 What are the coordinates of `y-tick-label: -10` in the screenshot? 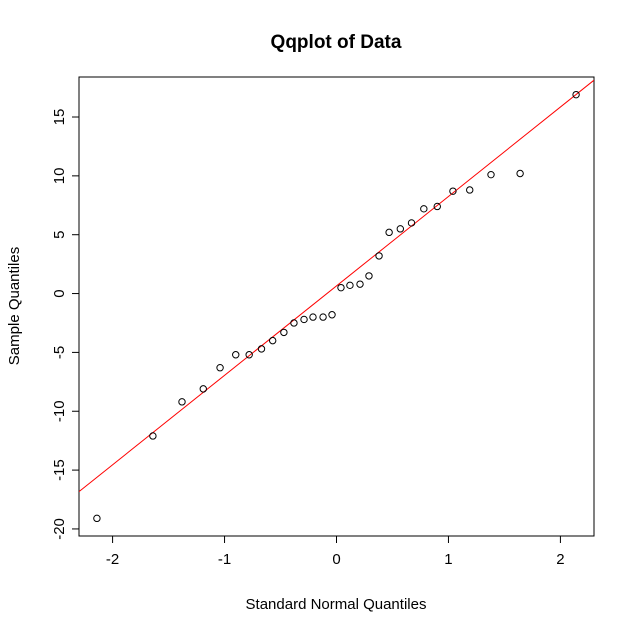 It's located at (59, 411).